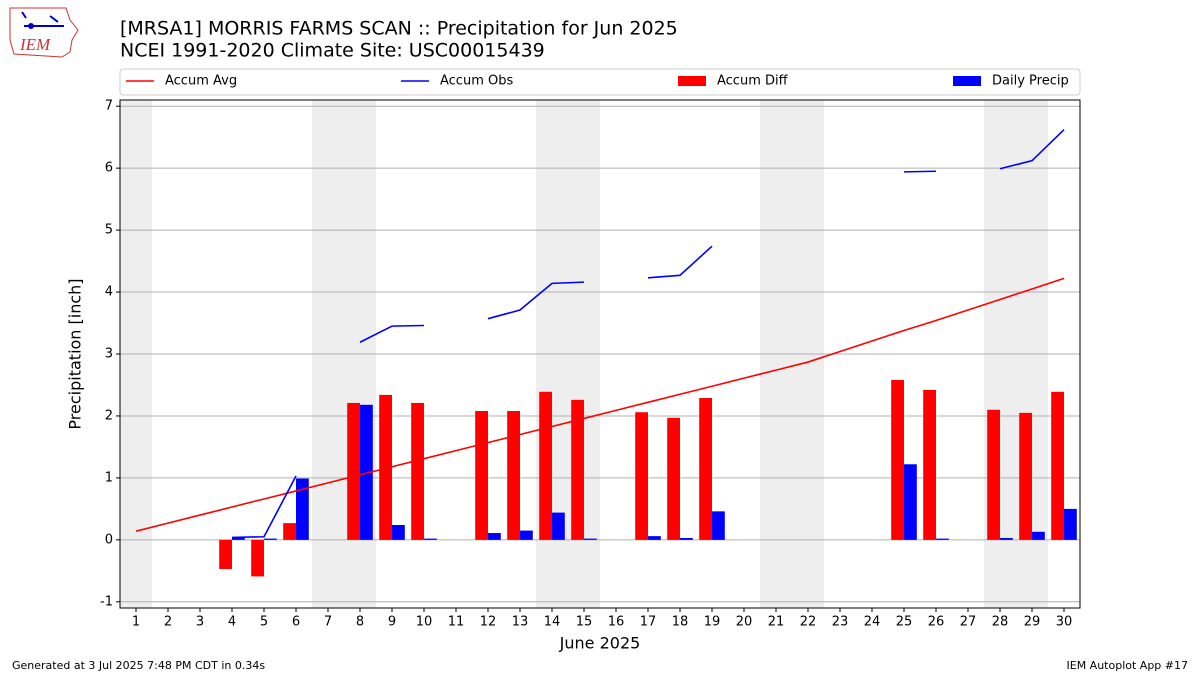 This screenshot has height=675, width=1200. Describe the element at coordinates (476, 81) in the screenshot. I see `legend-label: Accum Obs` at that location.